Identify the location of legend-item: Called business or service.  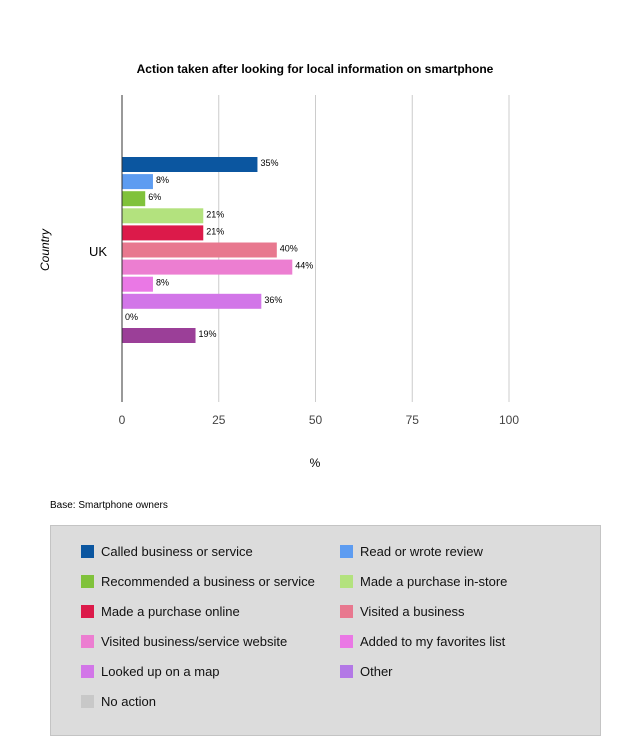
(167, 551).